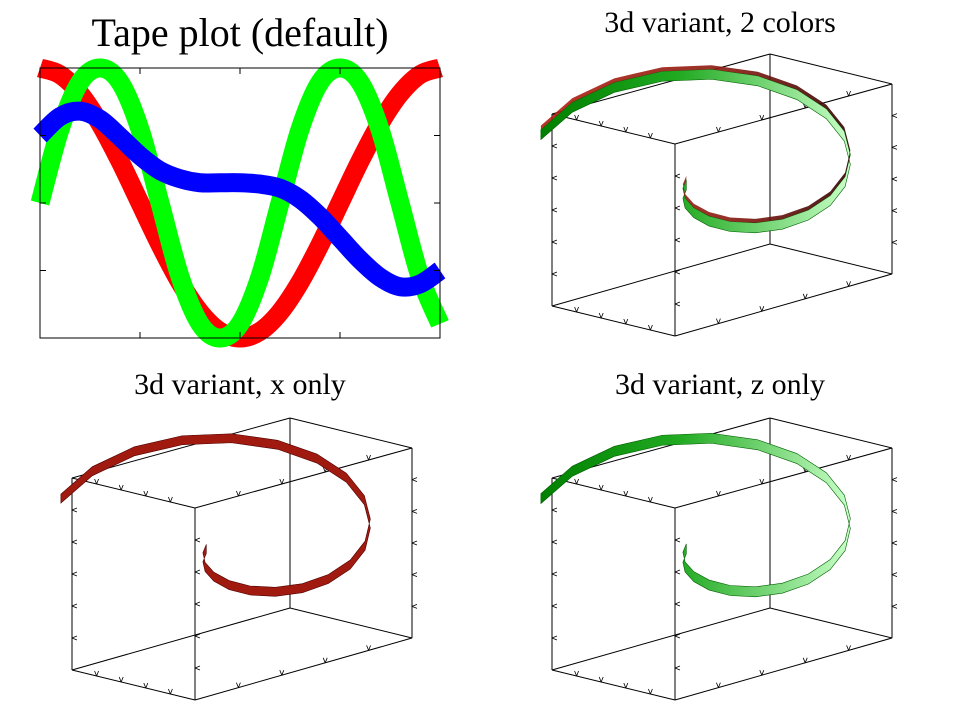 The height and width of the screenshot is (720, 960). Describe the element at coordinates (720, 22) in the screenshot. I see `panel-title: 3d variant, 2 colors` at that location.